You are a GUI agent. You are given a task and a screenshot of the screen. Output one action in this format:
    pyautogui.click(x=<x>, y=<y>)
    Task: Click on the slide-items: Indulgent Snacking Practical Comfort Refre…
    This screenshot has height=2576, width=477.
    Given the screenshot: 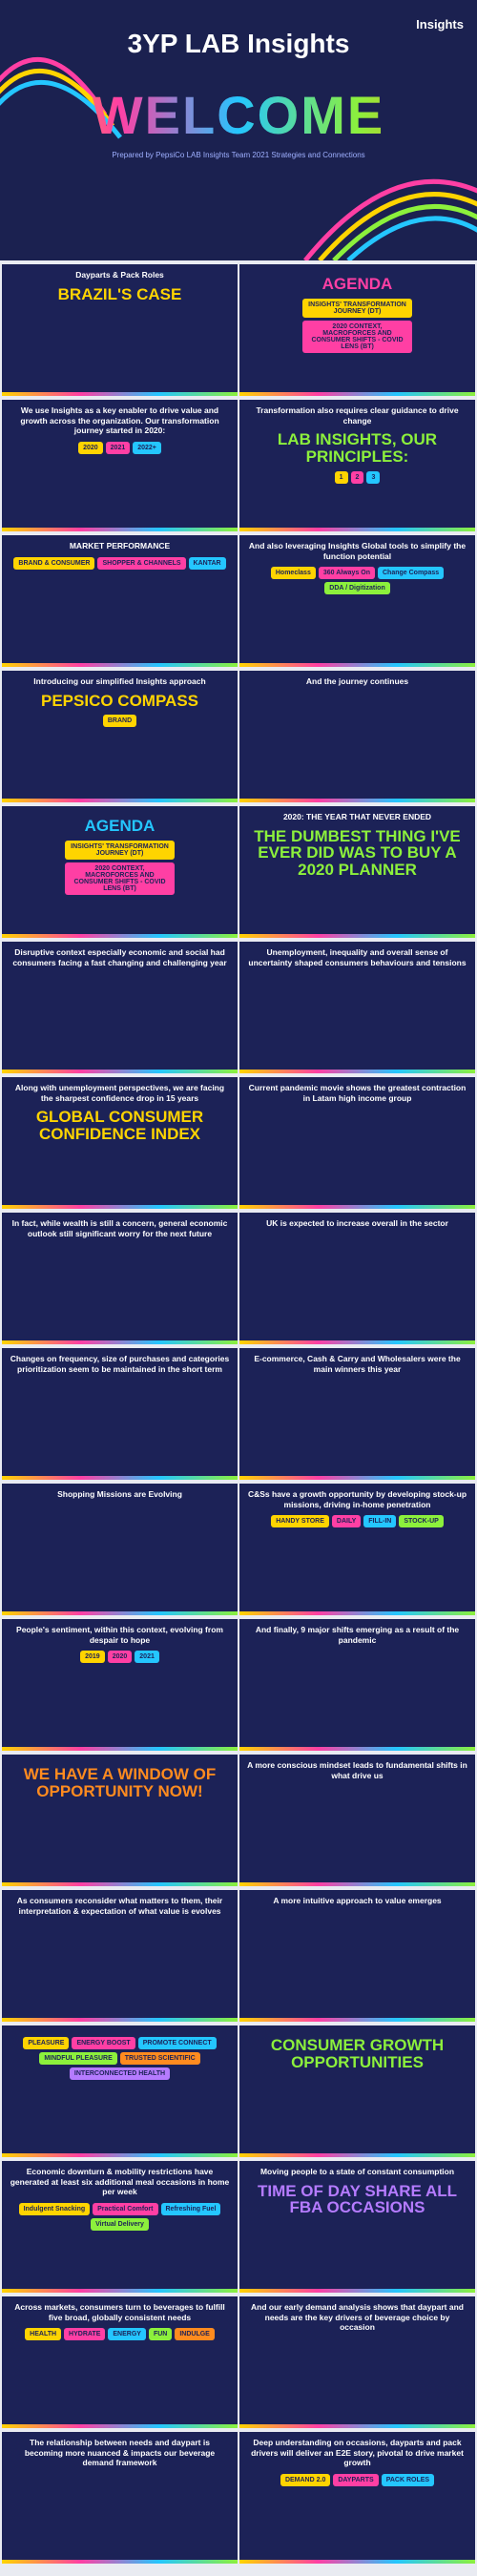 What is the action you would take?
    pyautogui.click(x=120, y=2216)
    